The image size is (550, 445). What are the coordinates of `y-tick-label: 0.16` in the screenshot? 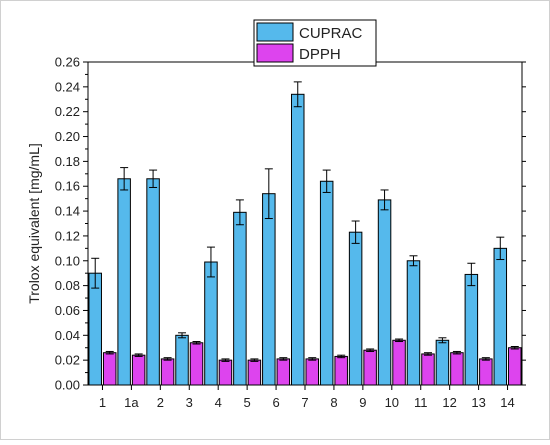 It's located at (67, 186).